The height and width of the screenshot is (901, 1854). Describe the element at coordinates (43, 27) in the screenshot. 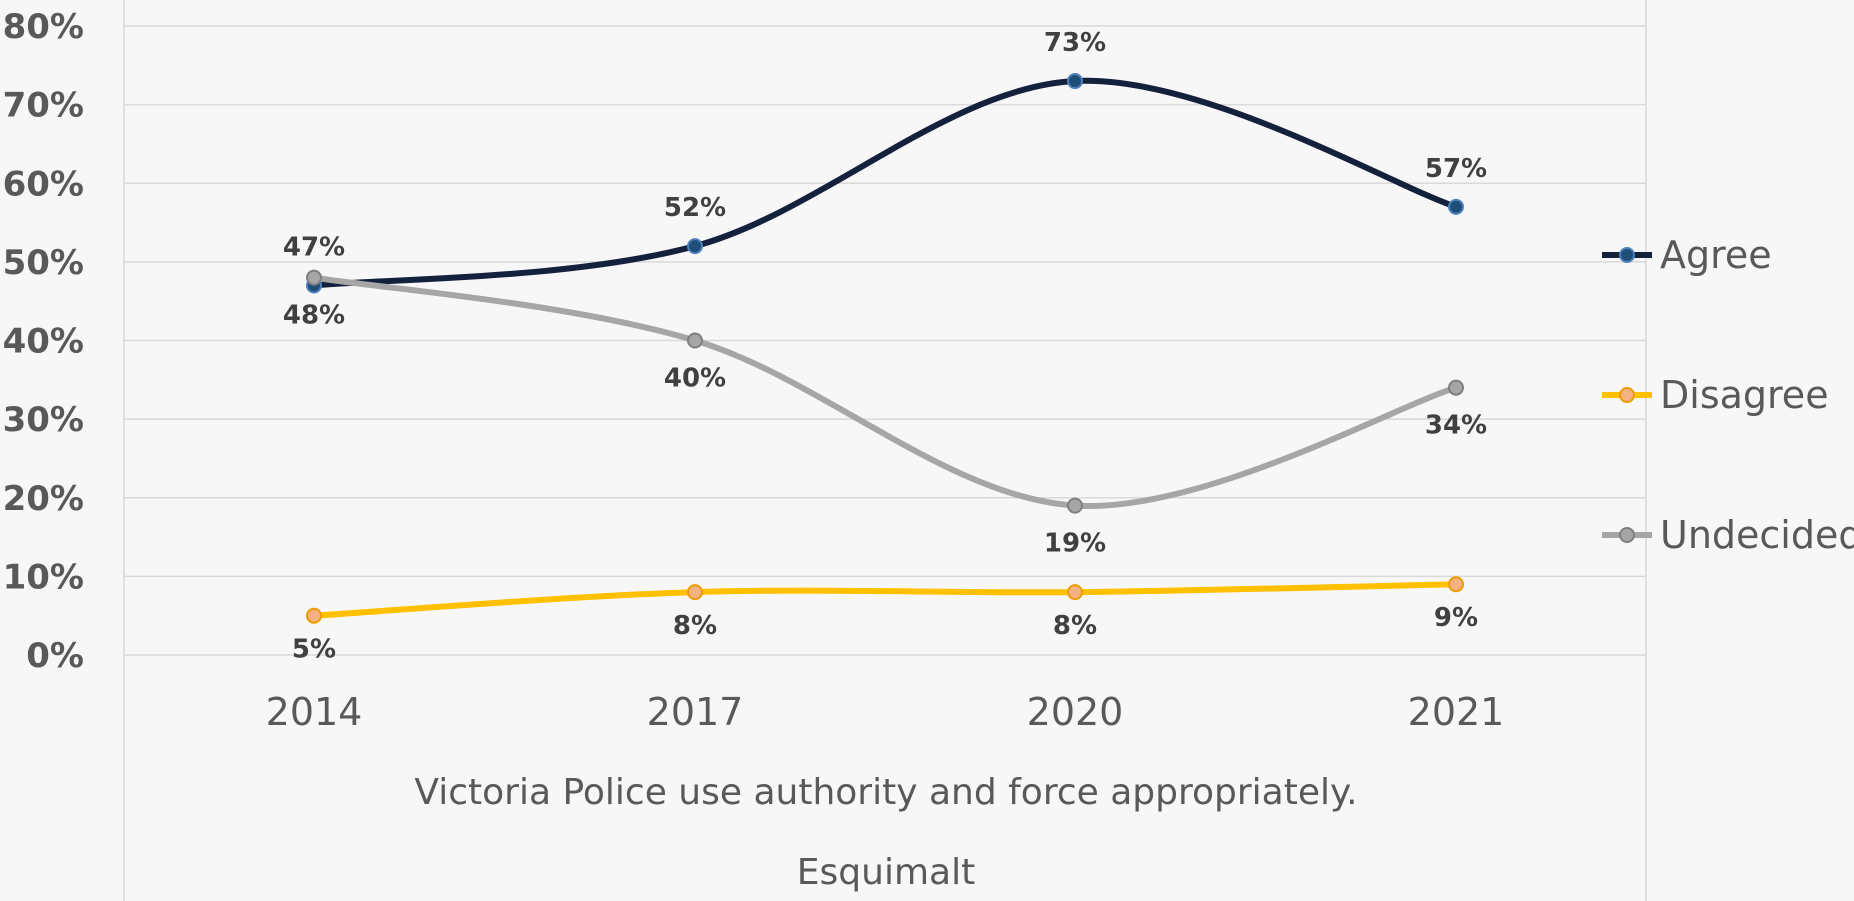

I see `y-tick-label: 80%` at that location.